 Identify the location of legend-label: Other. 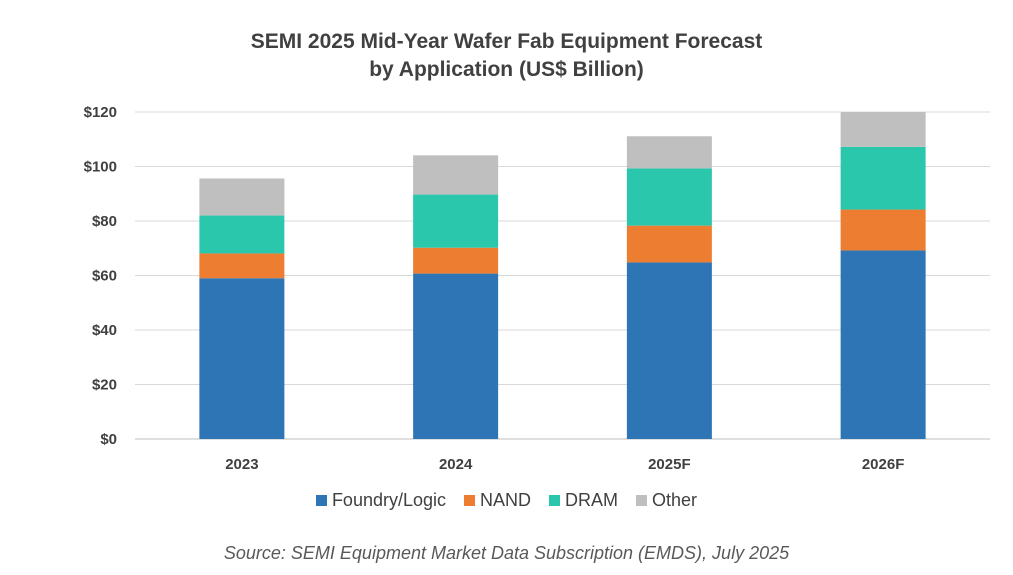
(675, 500).